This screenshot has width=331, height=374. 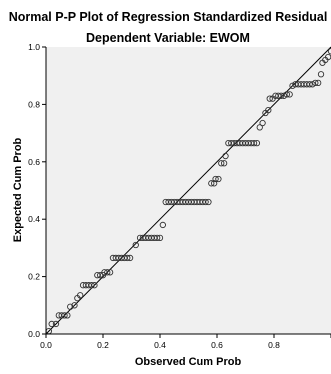 I want to click on y-tick-label: 0.6, so click(x=34, y=162).